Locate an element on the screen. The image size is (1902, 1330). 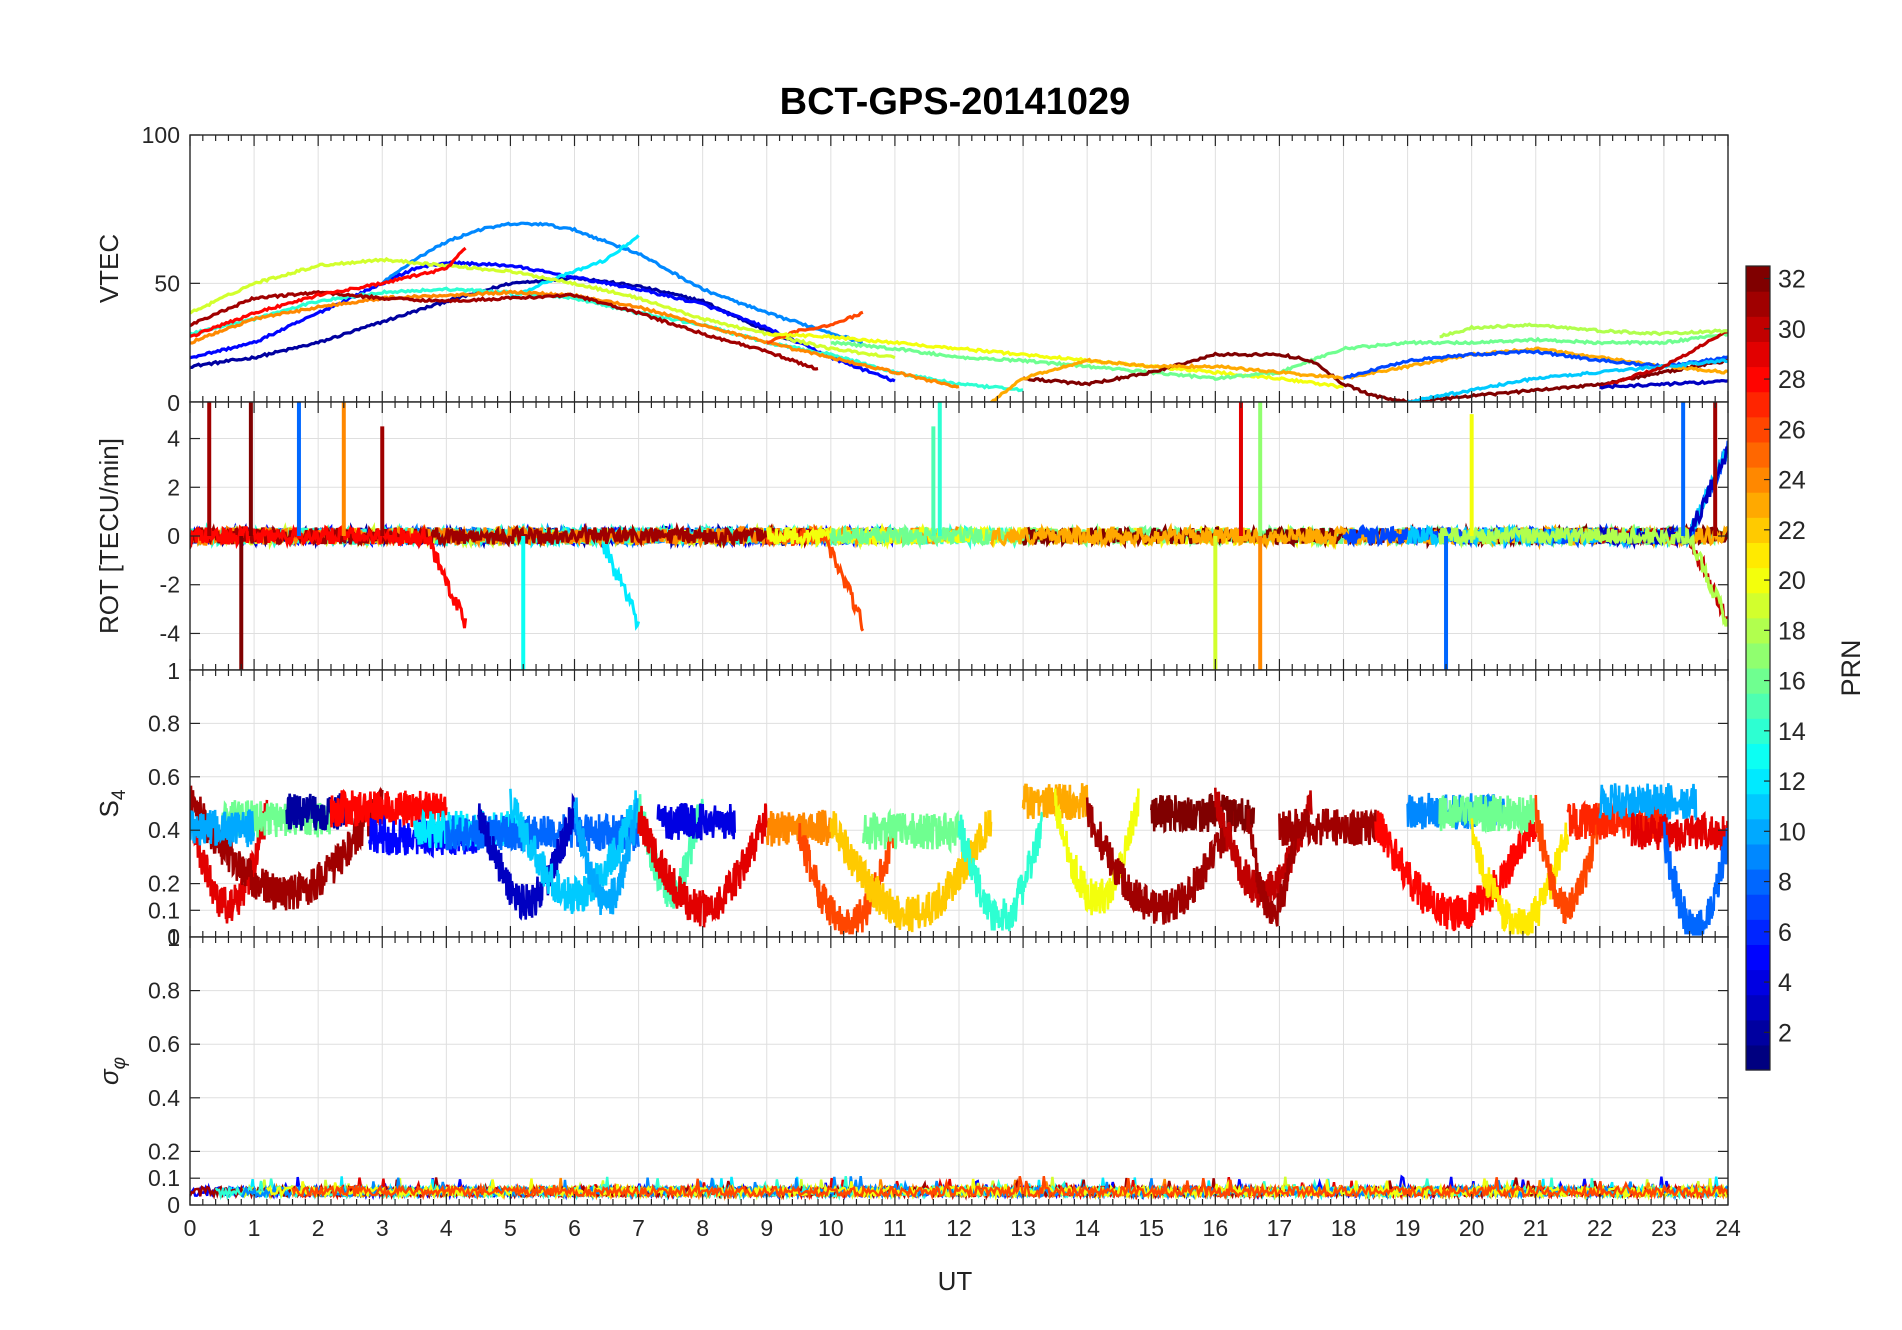
x-tick-label: 1 is located at coordinates (254, 1228).